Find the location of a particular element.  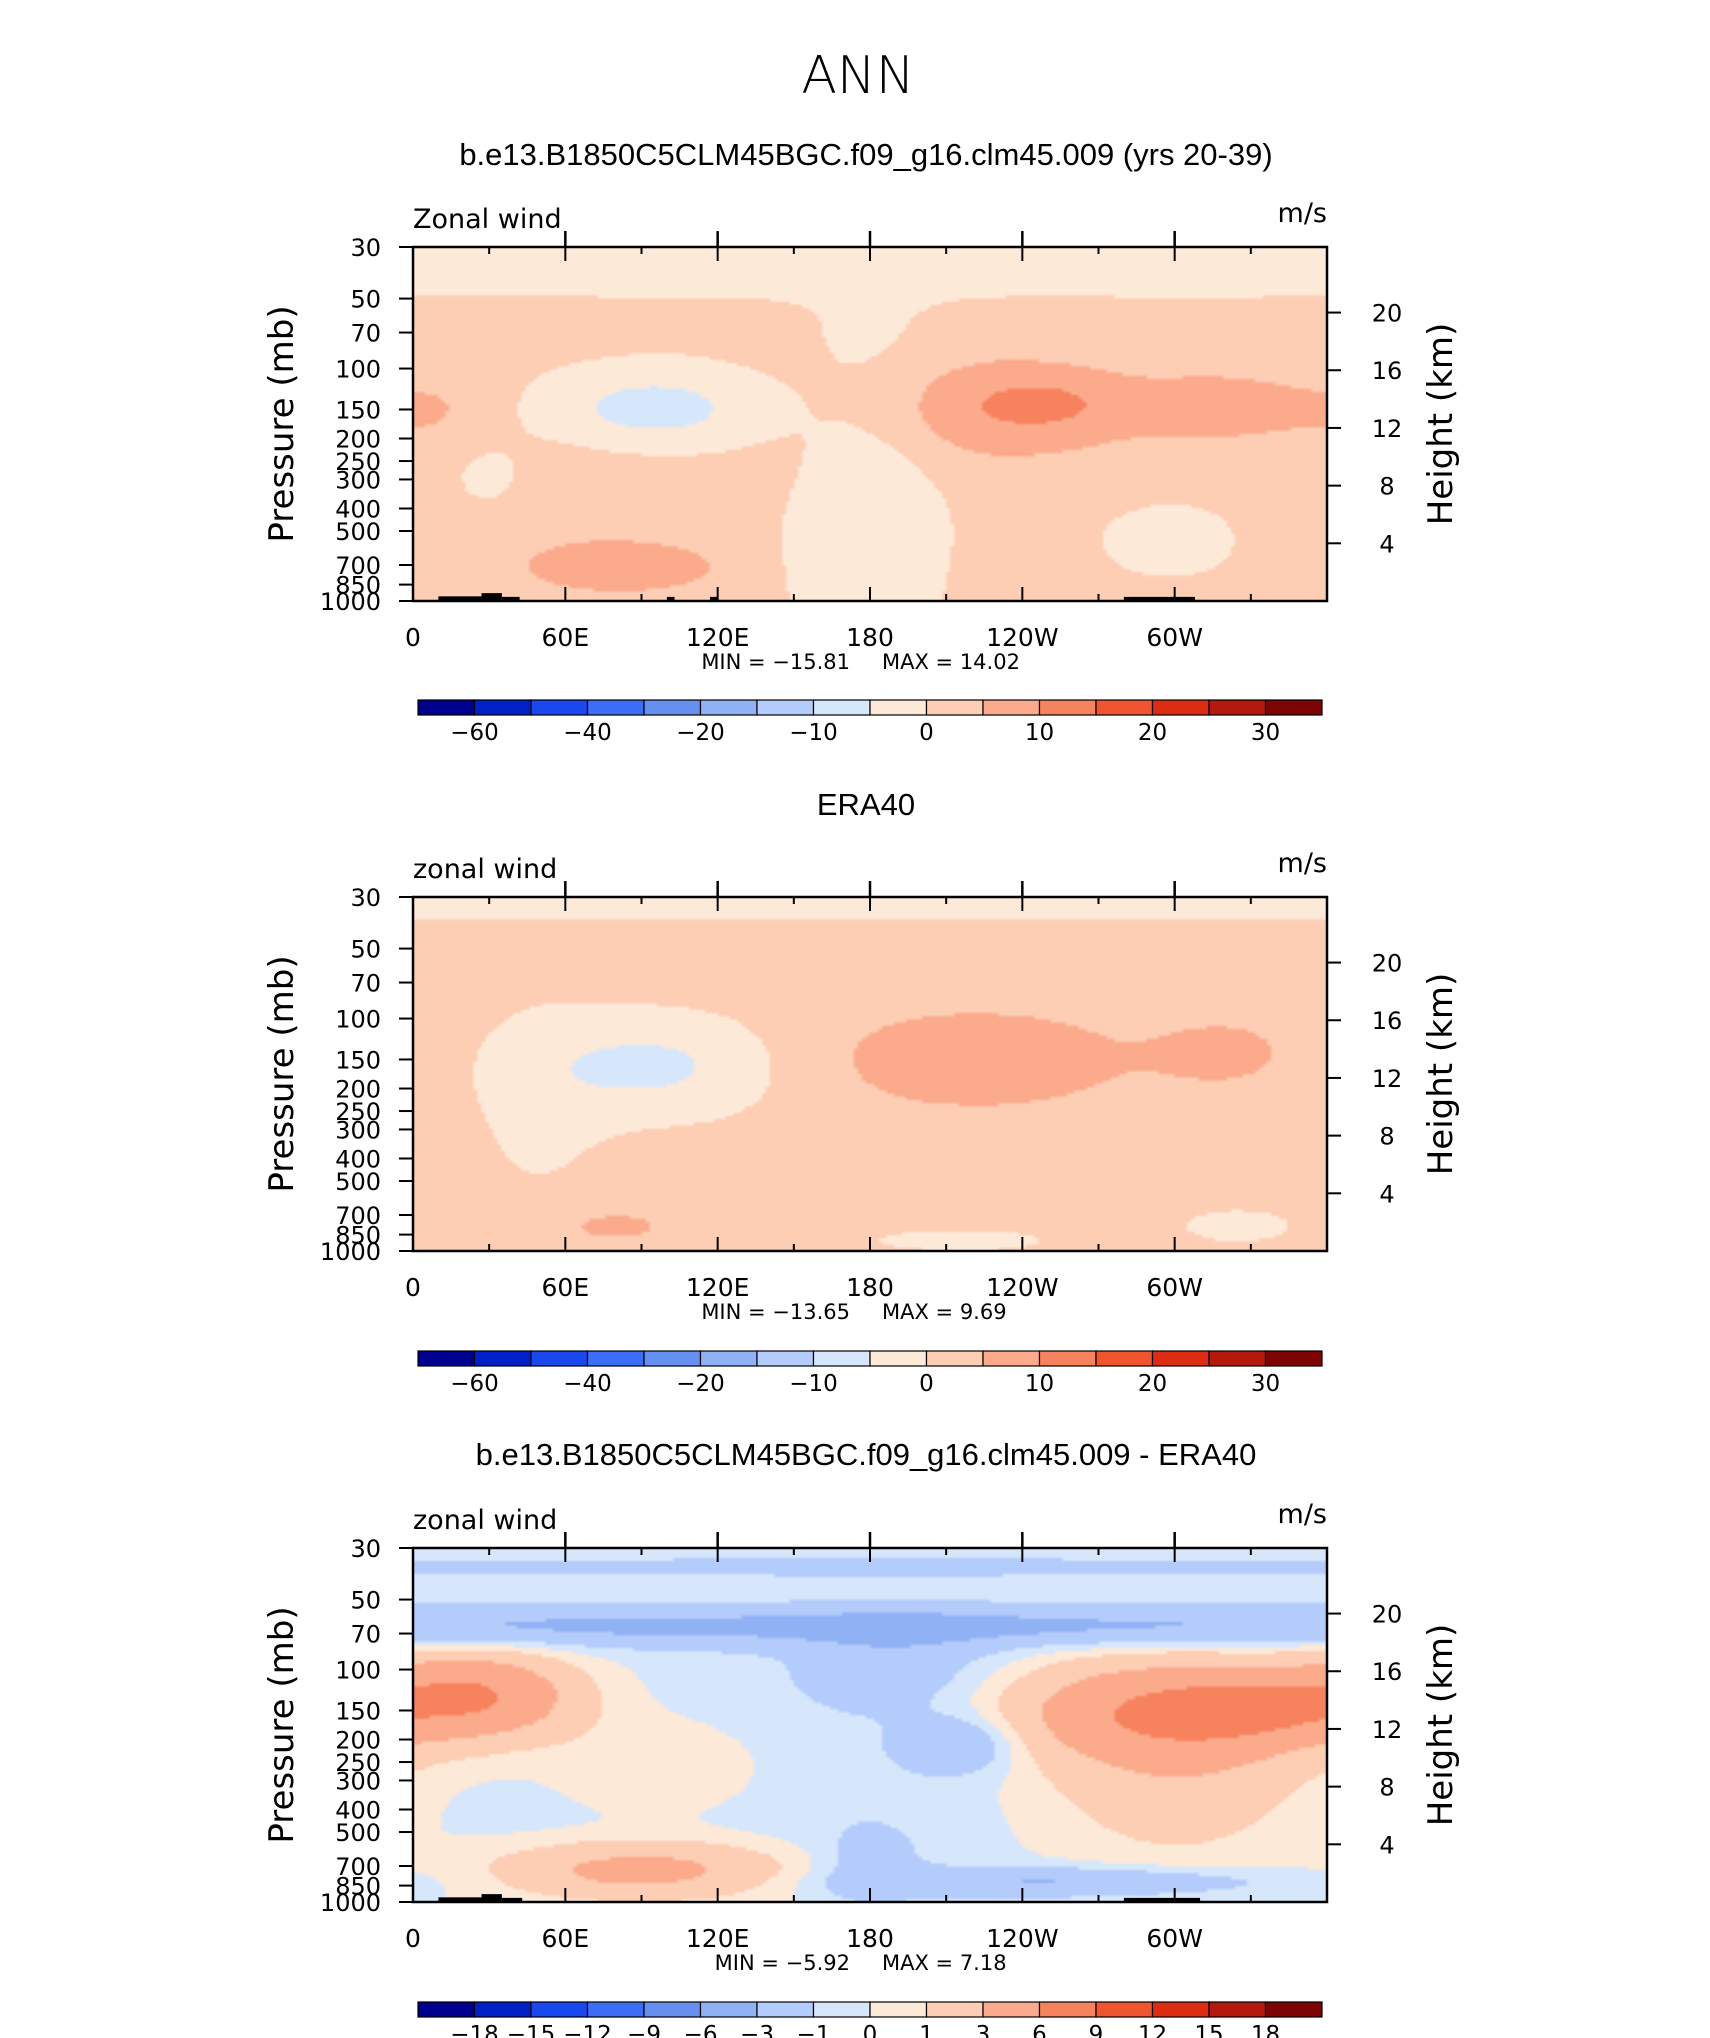

x-tick-label: 120E is located at coordinates (718, 1287).